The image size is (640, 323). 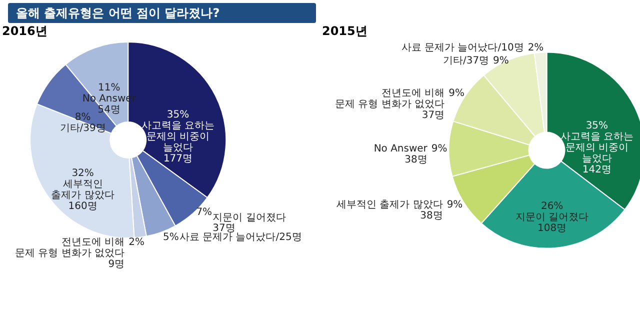 What do you see at coordinates (82, 195) in the screenshot?
I see `slice-label: 세부적인 출제가 많았다 160명` at bounding box center [82, 195].